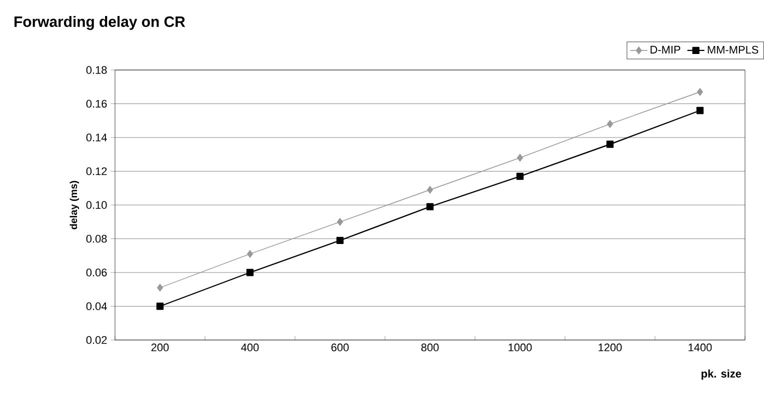 This screenshot has height=409, width=764. What do you see at coordinates (430, 348) in the screenshot?
I see `x-tick-label: 800` at bounding box center [430, 348].